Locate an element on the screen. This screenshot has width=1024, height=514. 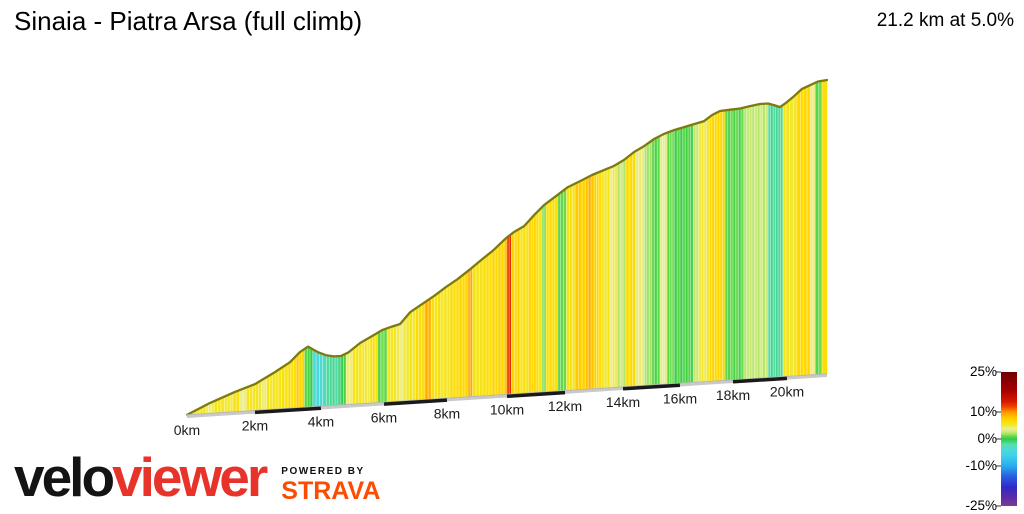
x-axis: 0km 2km 4km 6km 8km 10km 12km 14km 16km 18km 20km is located at coordinates (489, 411).